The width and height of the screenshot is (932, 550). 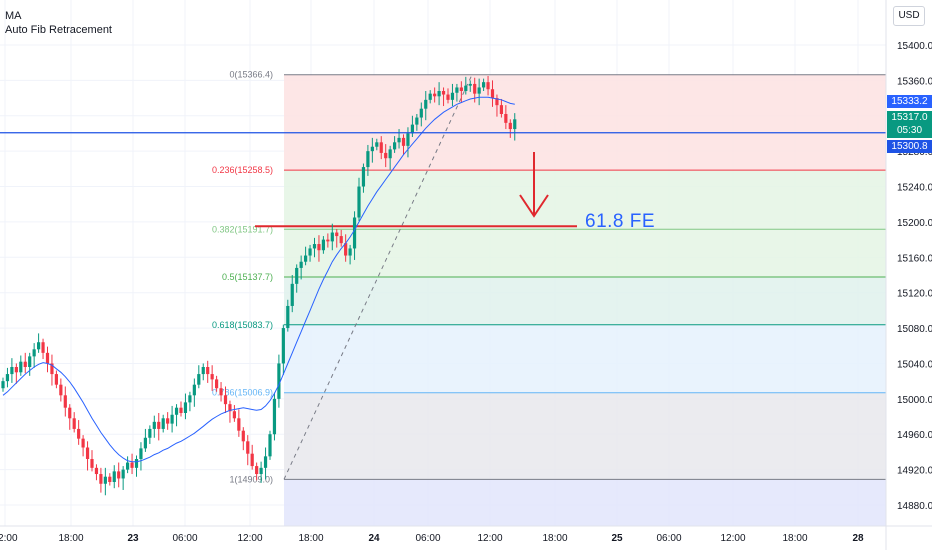 I want to click on currency-button: USD, so click(x=909, y=16).